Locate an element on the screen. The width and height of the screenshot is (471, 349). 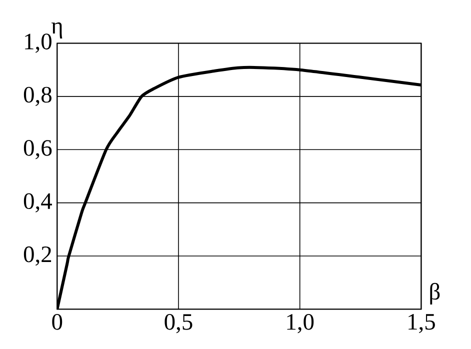
y-tick-label: 0,8 is located at coordinates (38, 96).